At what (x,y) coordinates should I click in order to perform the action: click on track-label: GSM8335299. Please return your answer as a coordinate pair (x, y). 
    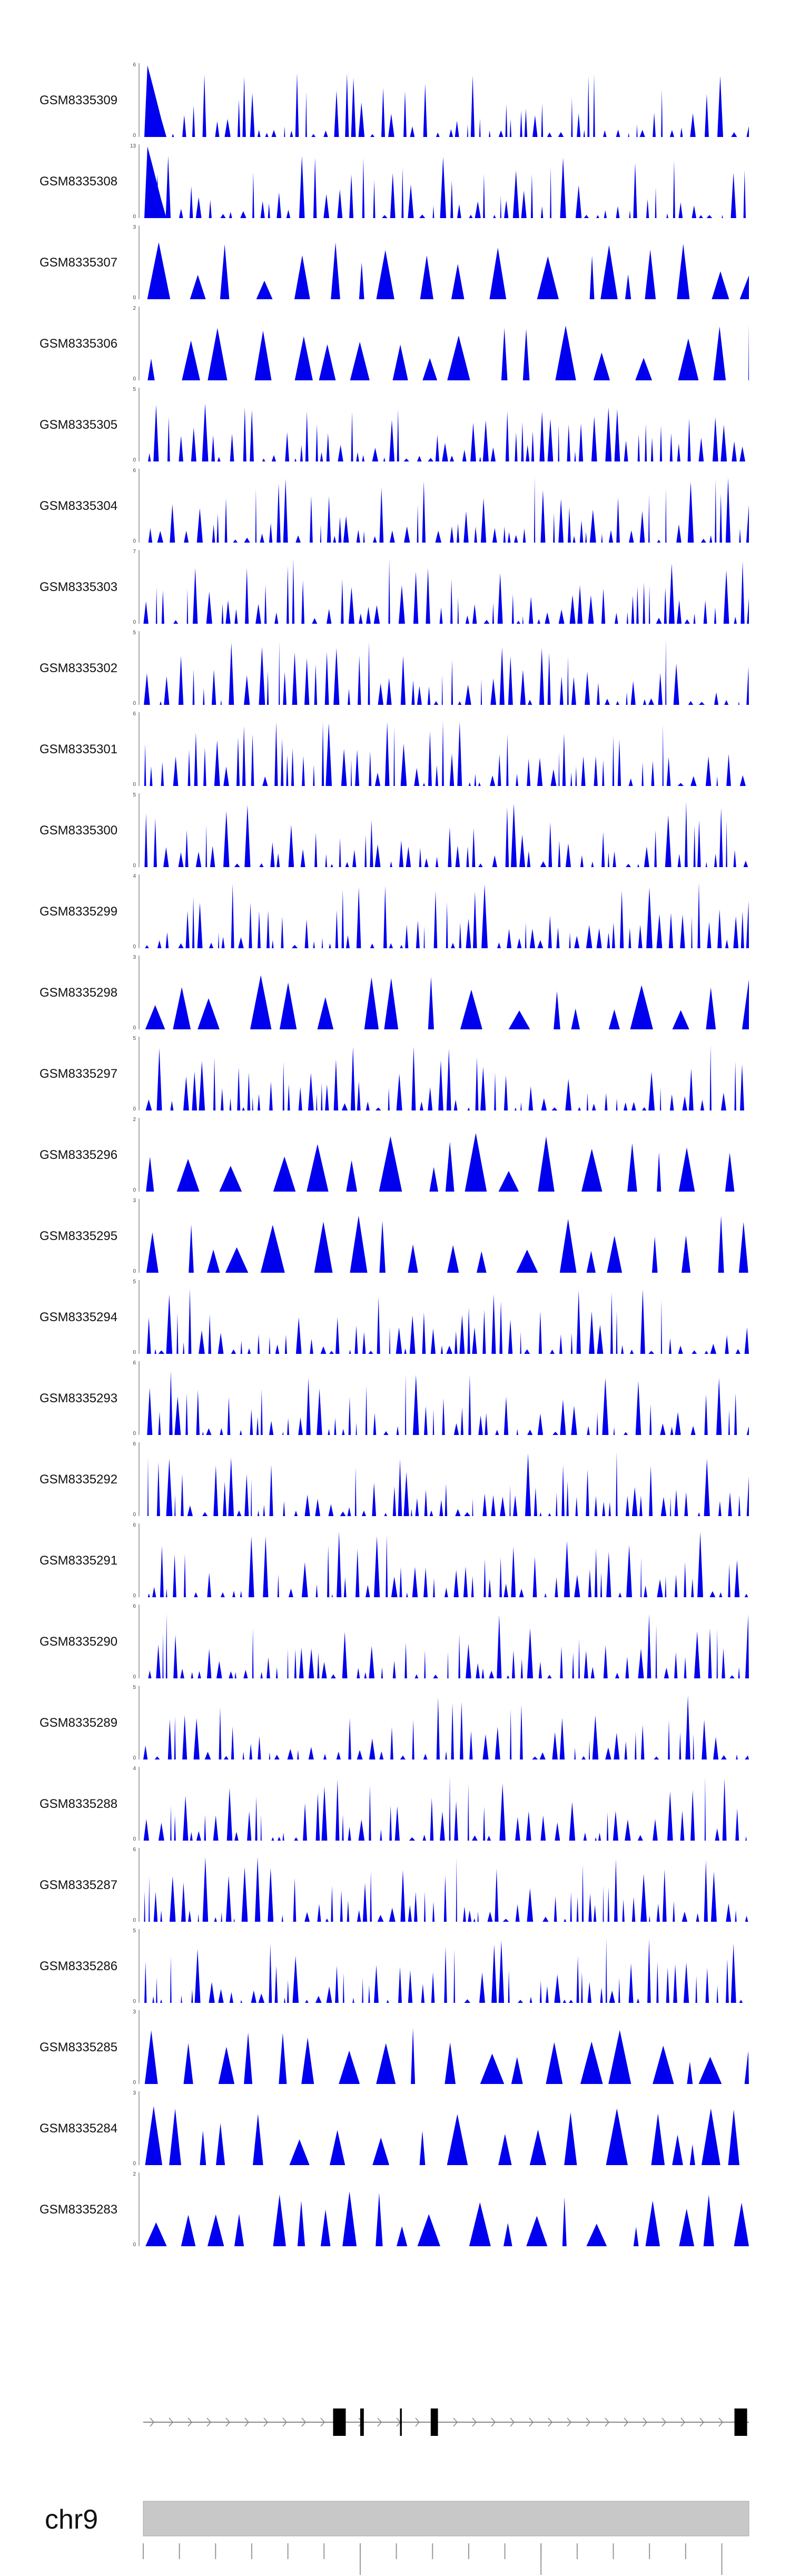
    Looking at the image, I should click on (78, 911).